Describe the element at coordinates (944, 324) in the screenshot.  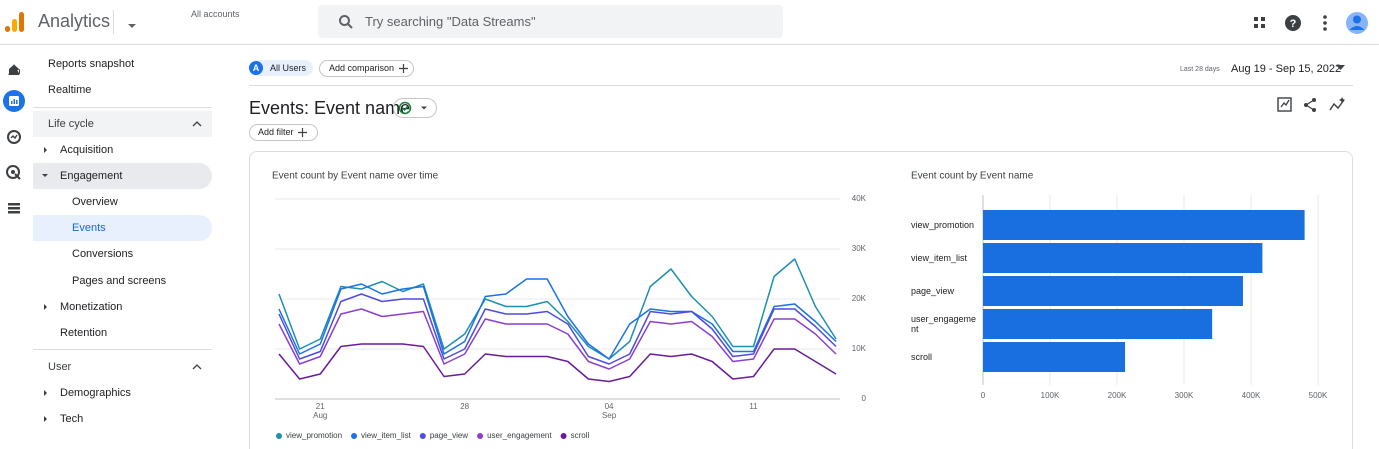
I see `y-tick-label: user_engagement` at that location.